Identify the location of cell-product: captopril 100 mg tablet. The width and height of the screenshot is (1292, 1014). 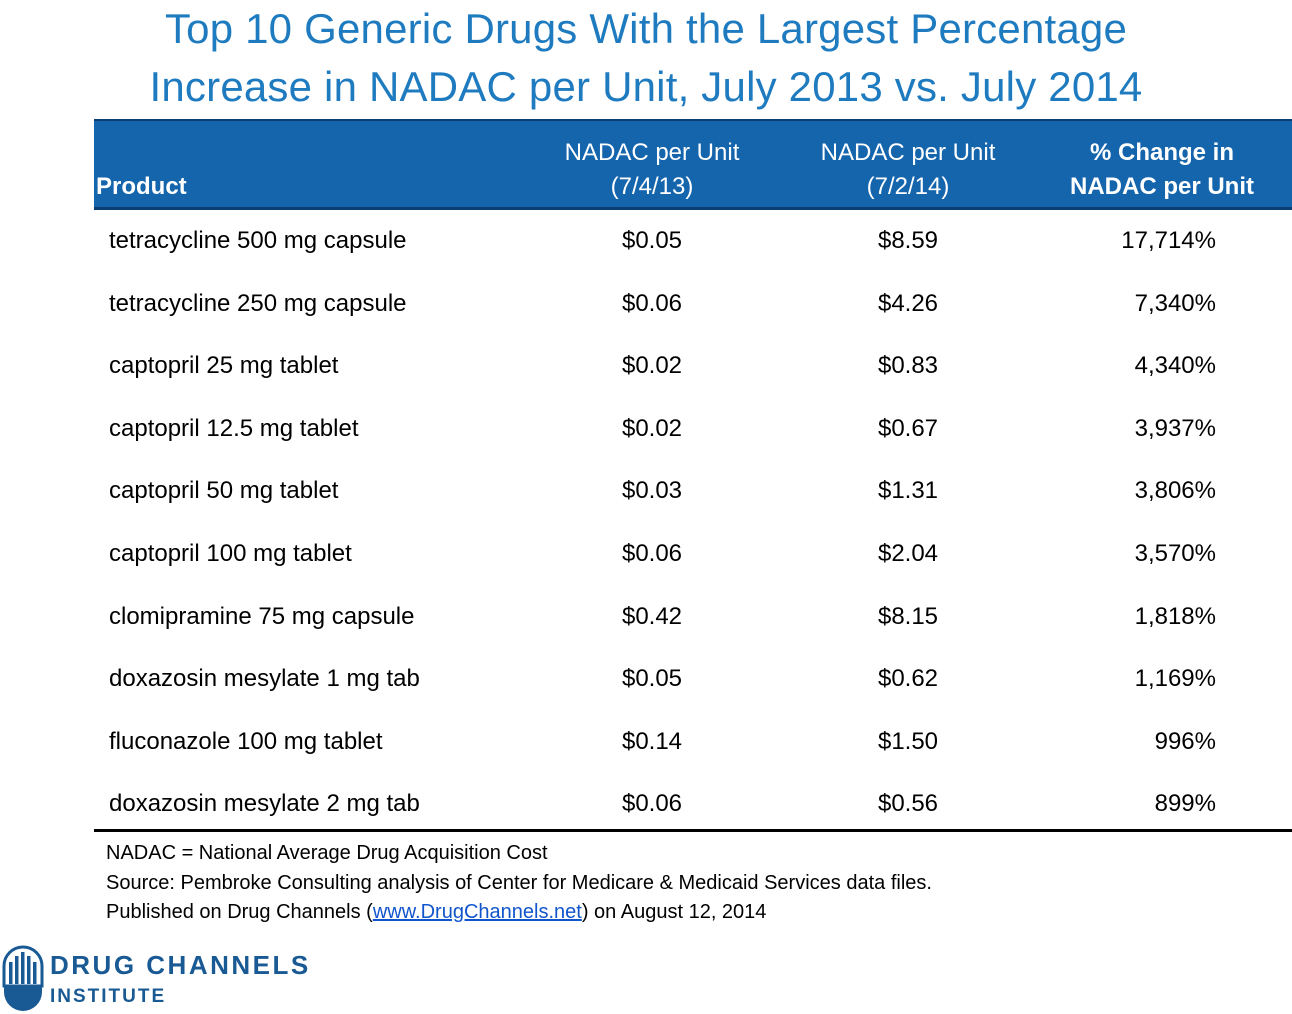
(230, 553).